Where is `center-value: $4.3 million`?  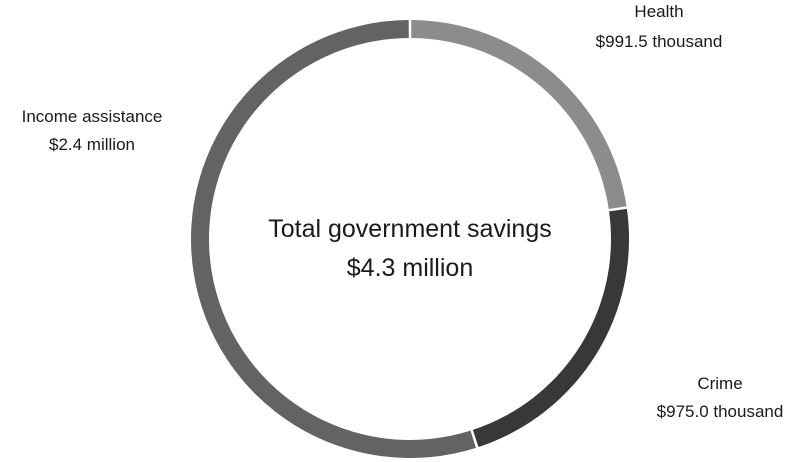 center-value: $4.3 million is located at coordinates (410, 268).